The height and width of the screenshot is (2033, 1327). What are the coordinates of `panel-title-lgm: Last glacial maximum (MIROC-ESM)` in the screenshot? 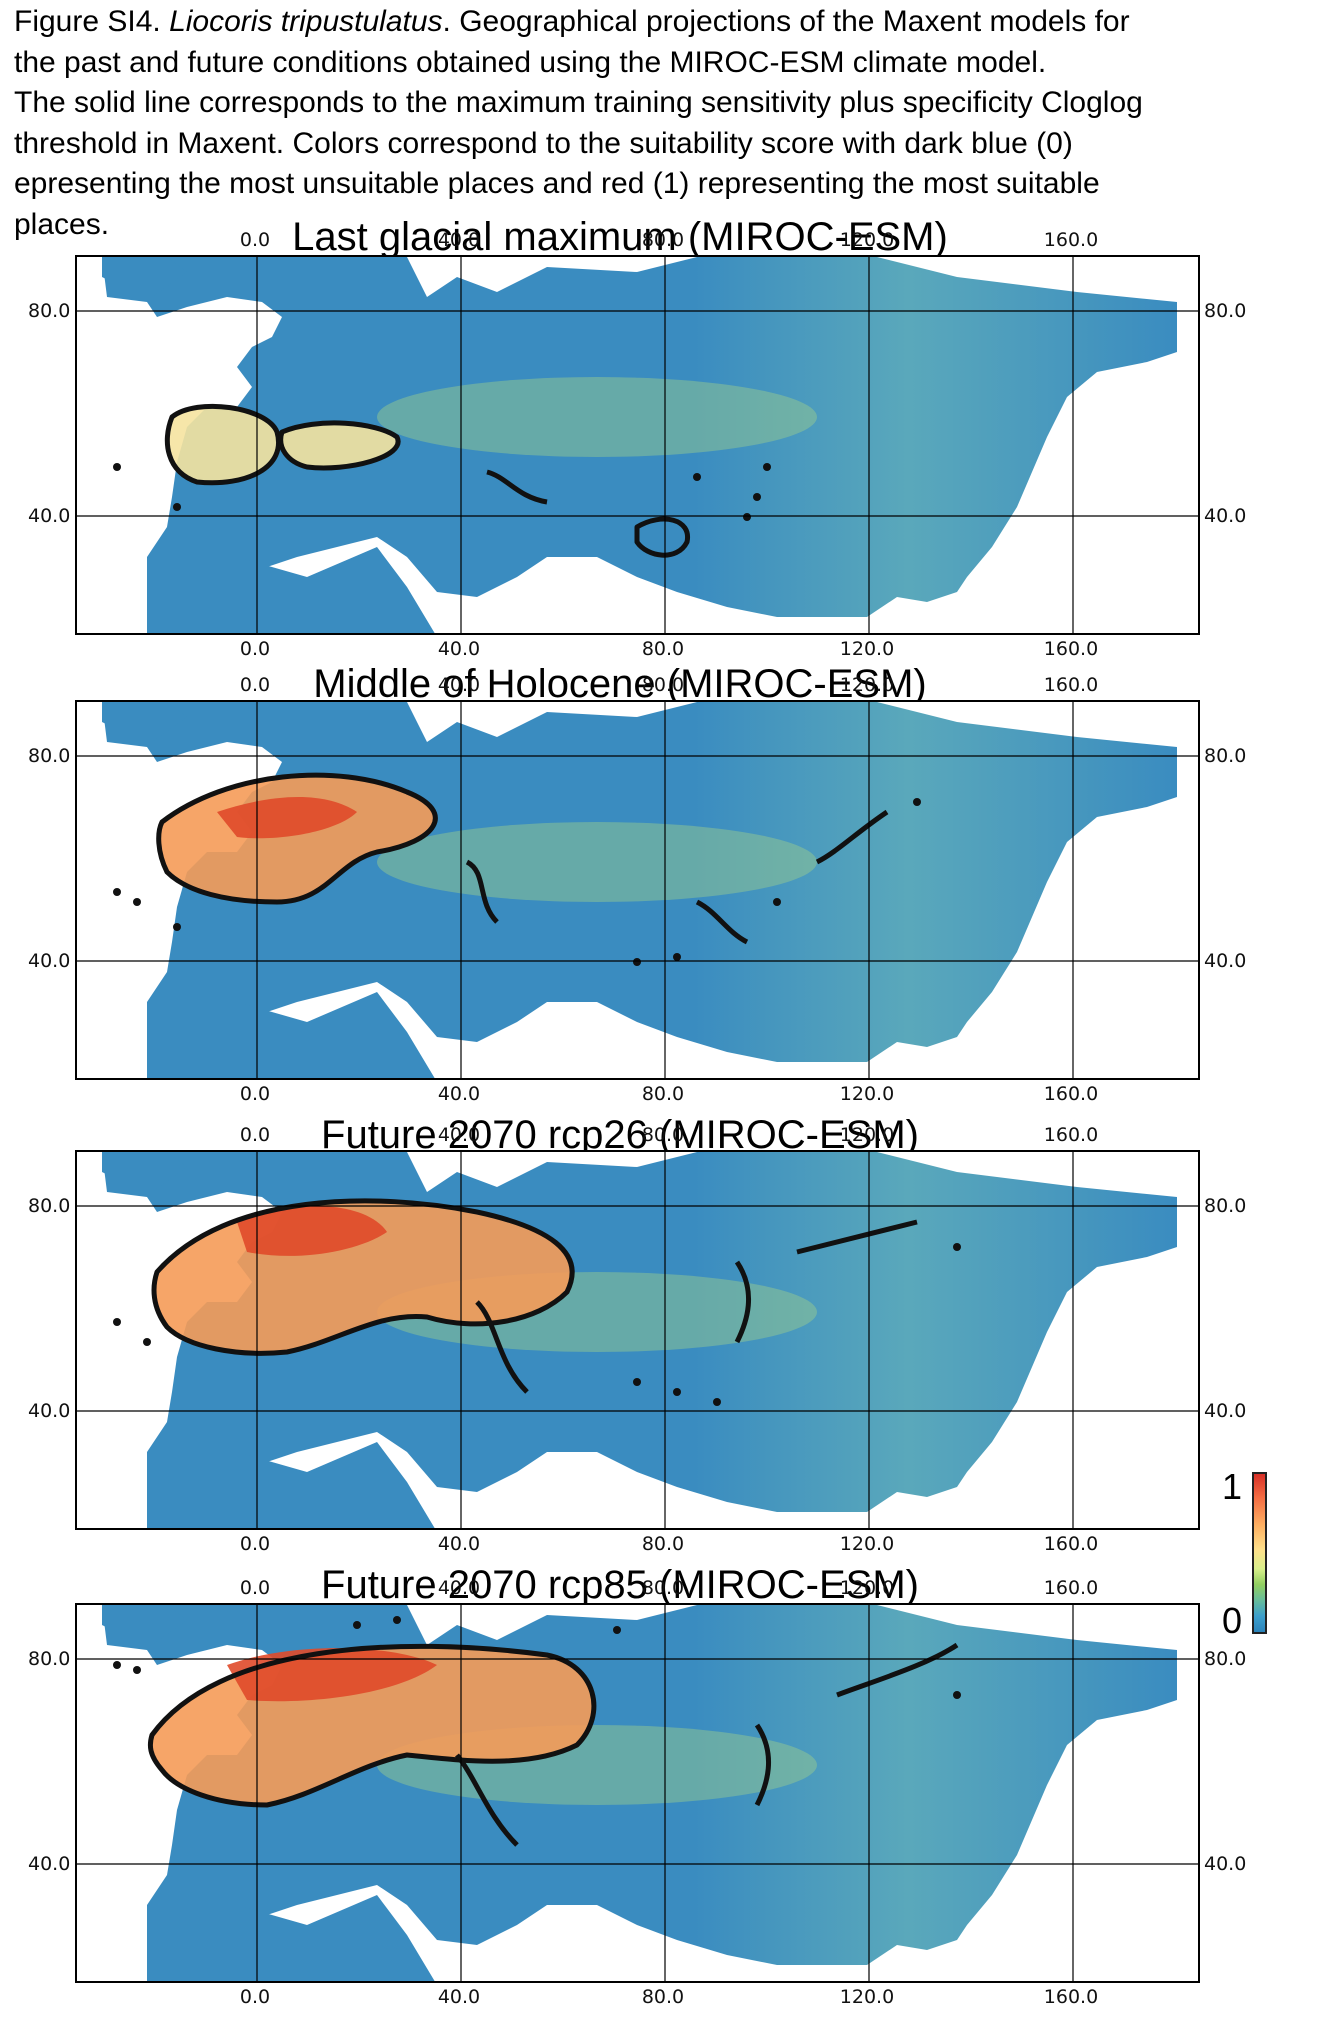 It's located at (620, 237).